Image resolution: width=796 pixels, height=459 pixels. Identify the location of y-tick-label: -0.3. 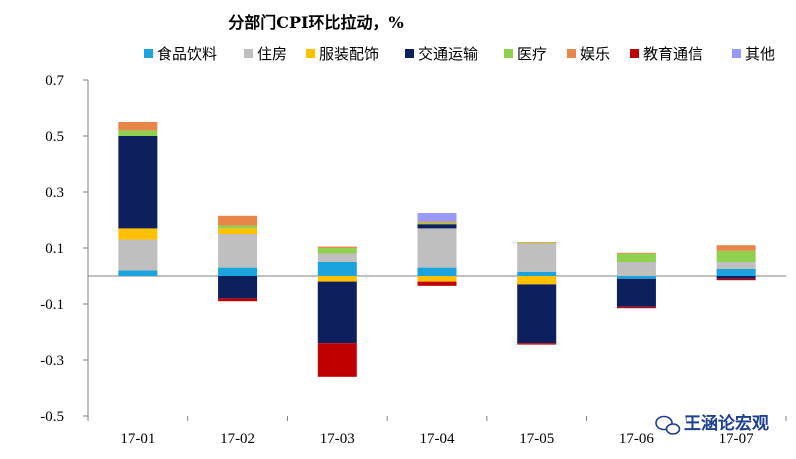
(52, 361).